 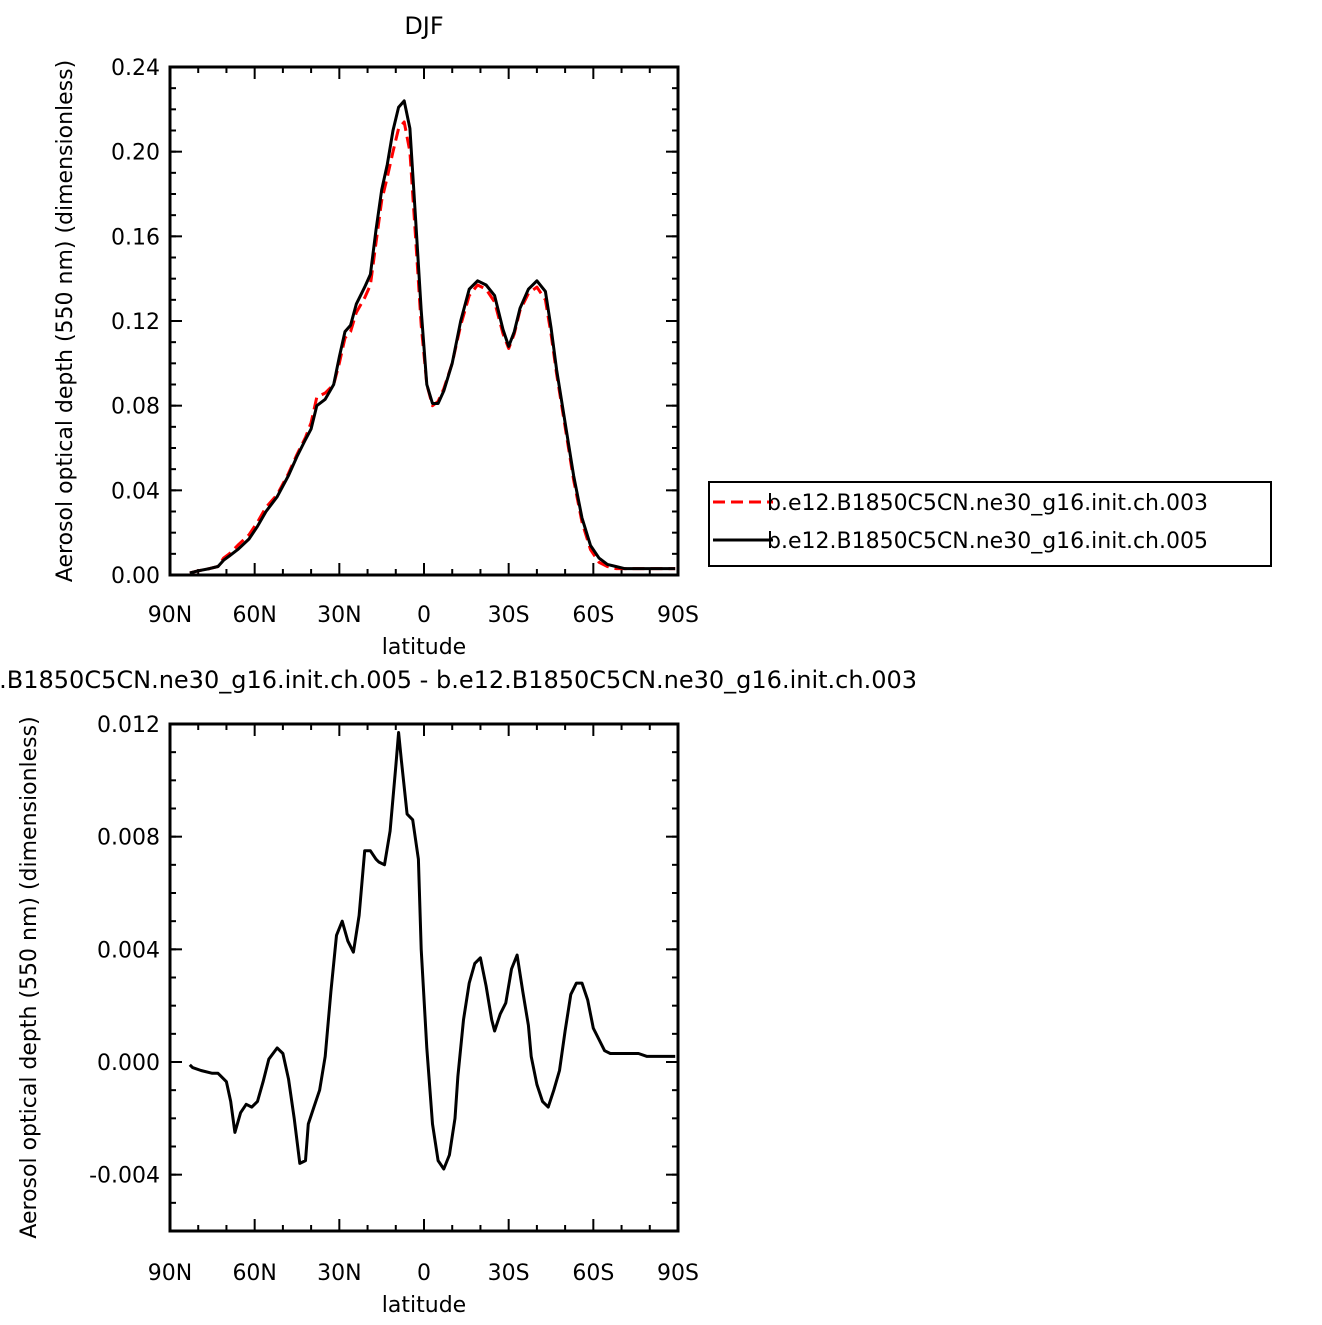 What do you see at coordinates (987, 541) in the screenshot?
I see `legend-label-2: b.e12.B1850C5CN.ne30_g16.init.ch.005` at bounding box center [987, 541].